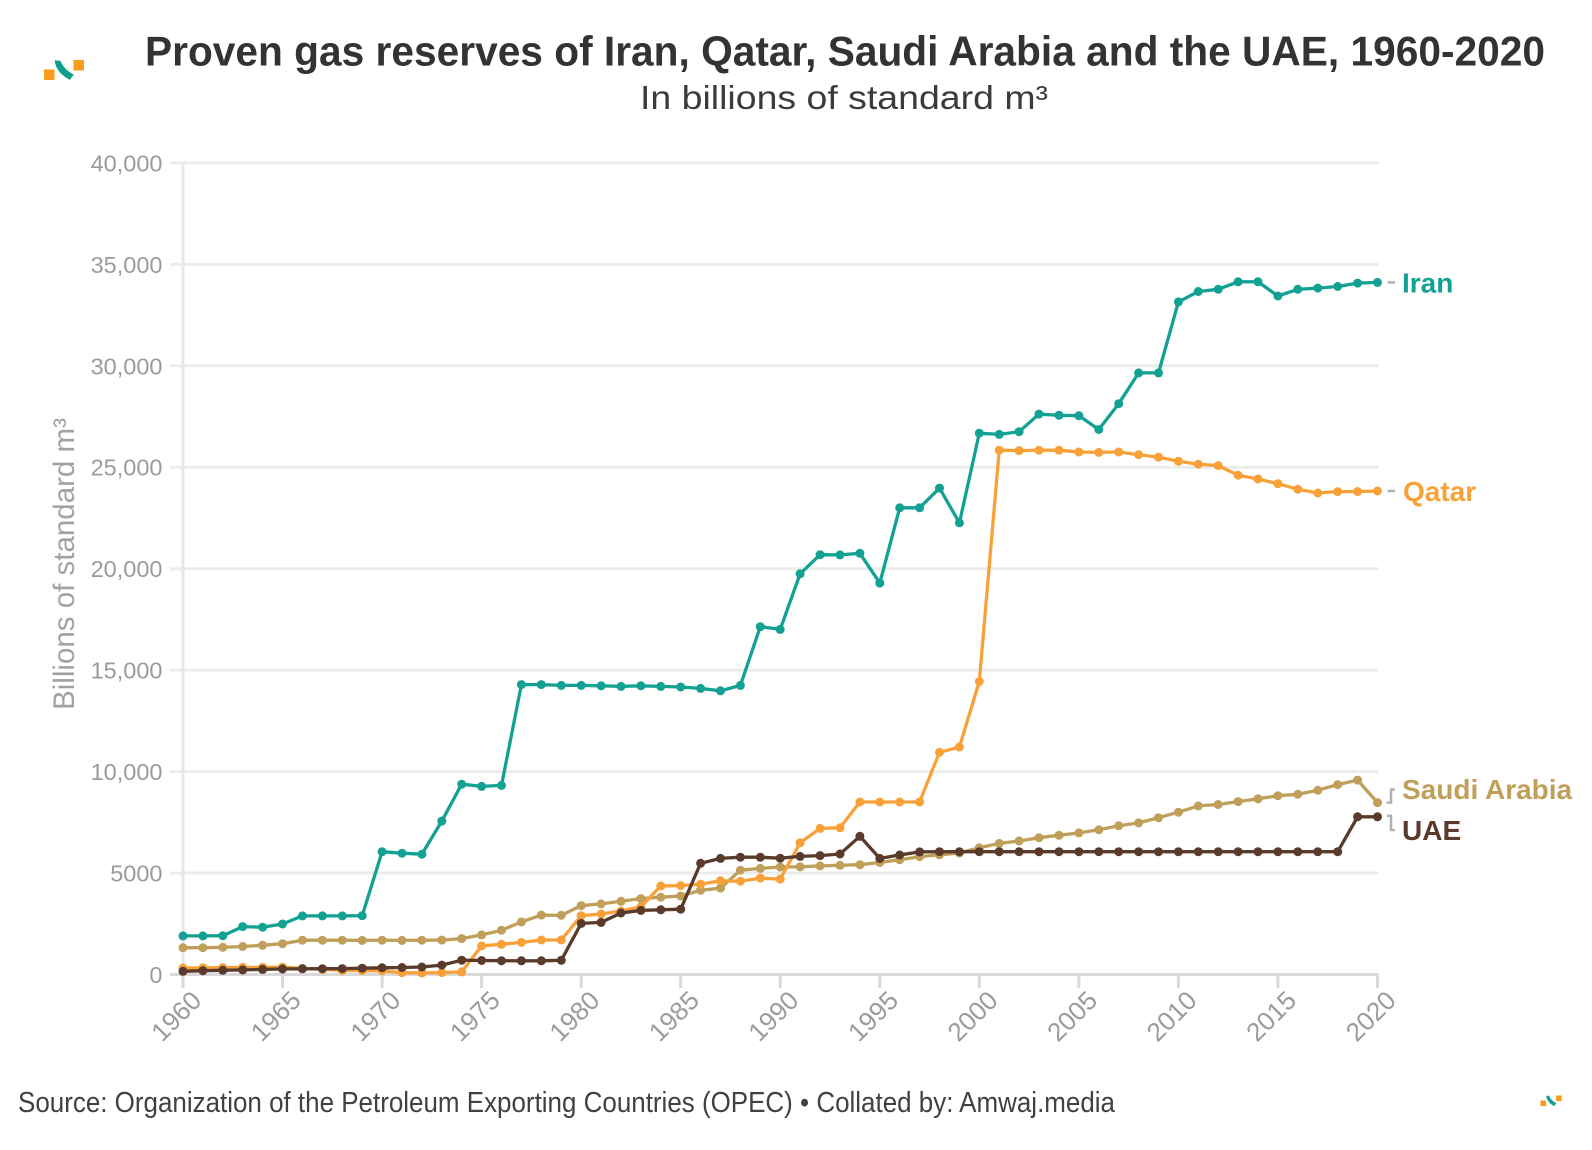  What do you see at coordinates (127, 671) in the screenshot?
I see `svg-text: 15,000` at bounding box center [127, 671].